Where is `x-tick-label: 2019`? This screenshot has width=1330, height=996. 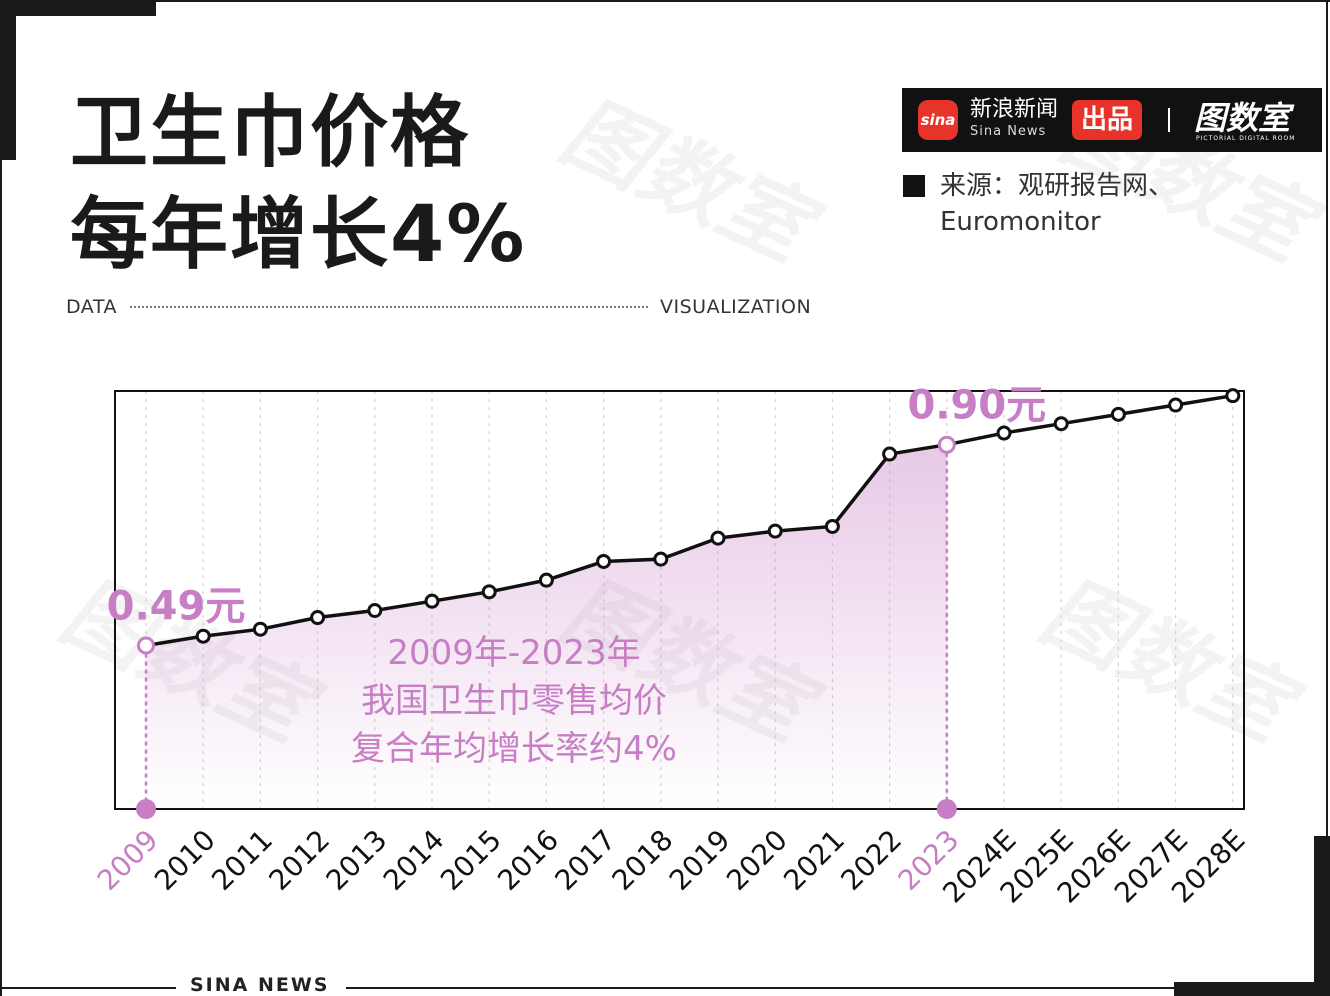
x-tick-label: 2019 is located at coordinates (700, 860).